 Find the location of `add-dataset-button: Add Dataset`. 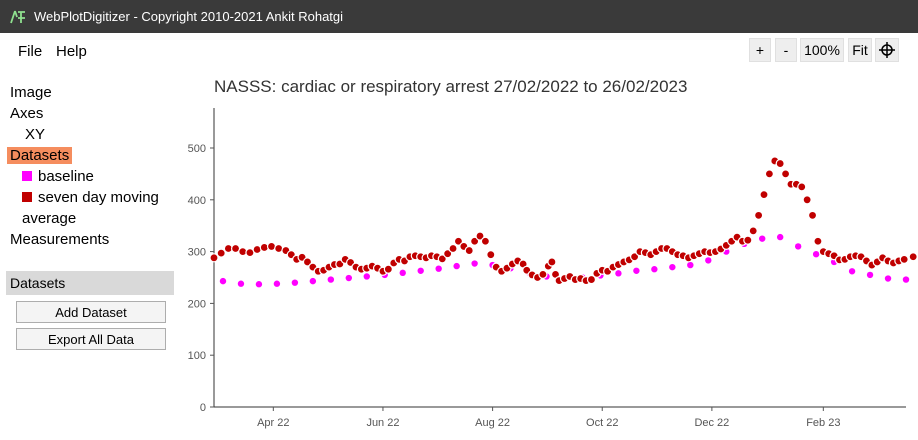

add-dataset-button: Add Dataset is located at coordinates (91, 312).